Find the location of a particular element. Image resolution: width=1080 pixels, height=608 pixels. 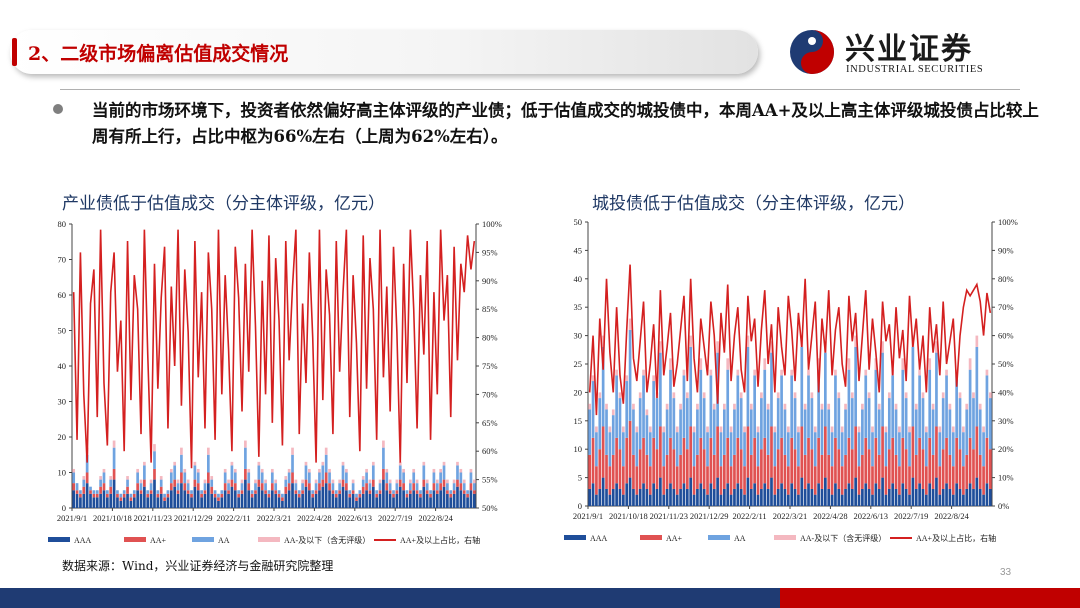

slide-title: 2、二级市场偏离估值成交情况 is located at coordinates (158, 54).